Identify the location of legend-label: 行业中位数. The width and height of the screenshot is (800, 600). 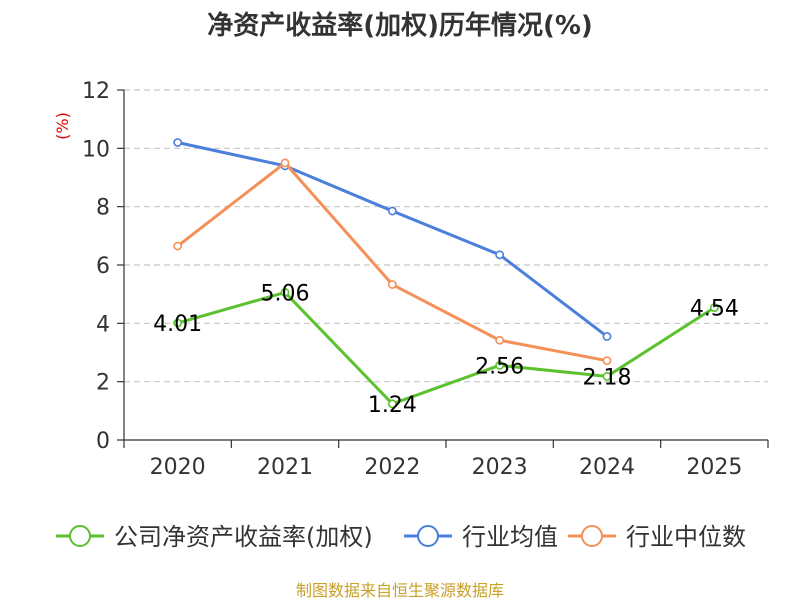
(686, 537).